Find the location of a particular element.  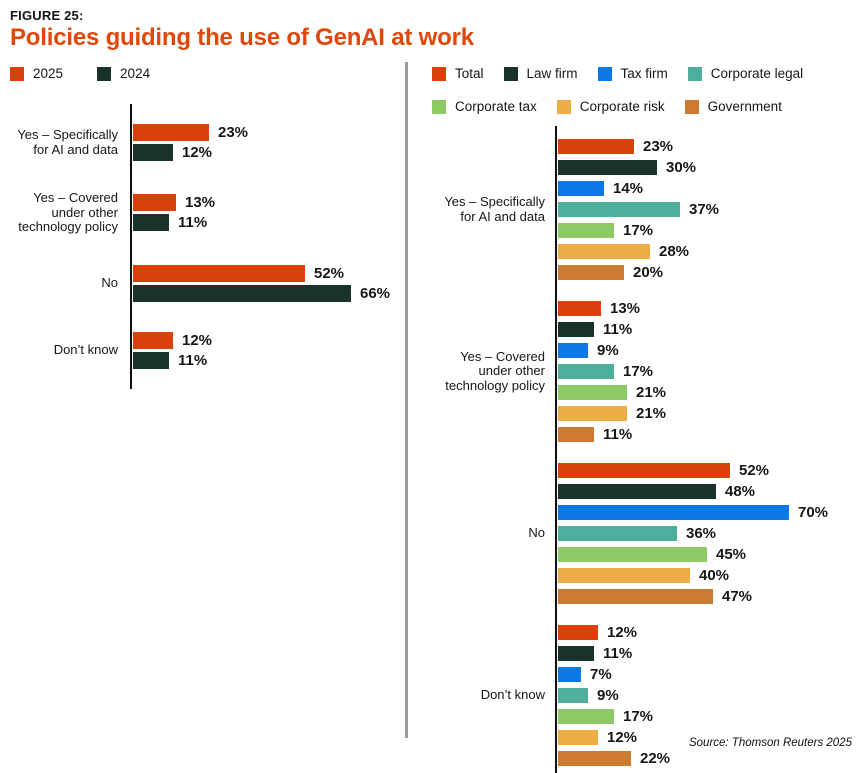

panel-divider is located at coordinates (406, 400).